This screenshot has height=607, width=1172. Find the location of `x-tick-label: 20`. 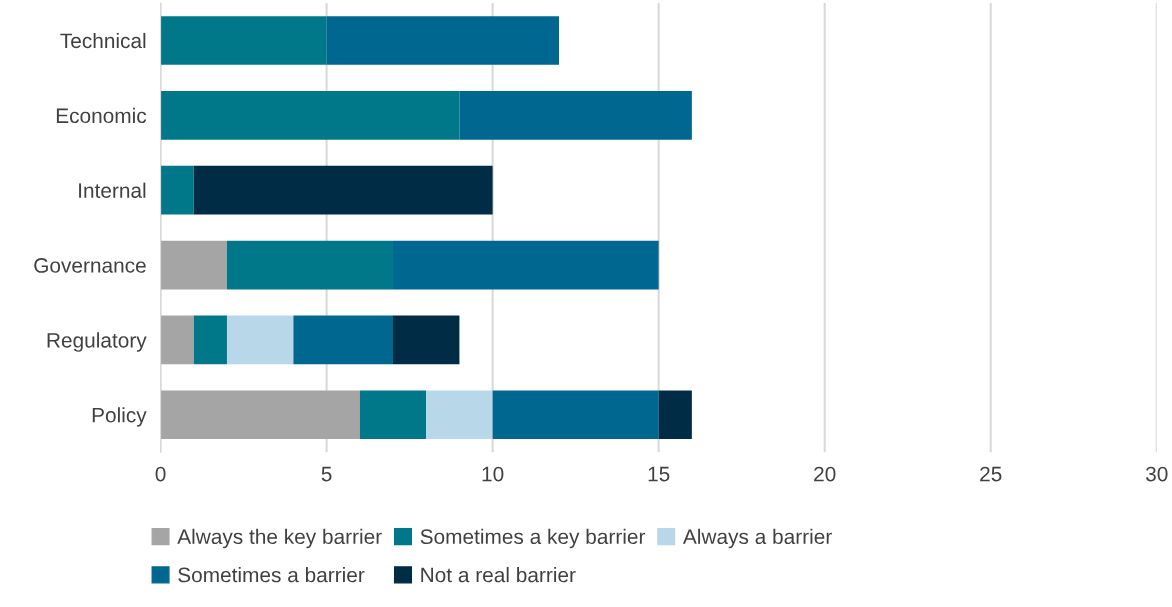

x-tick-label: 20 is located at coordinates (825, 474).